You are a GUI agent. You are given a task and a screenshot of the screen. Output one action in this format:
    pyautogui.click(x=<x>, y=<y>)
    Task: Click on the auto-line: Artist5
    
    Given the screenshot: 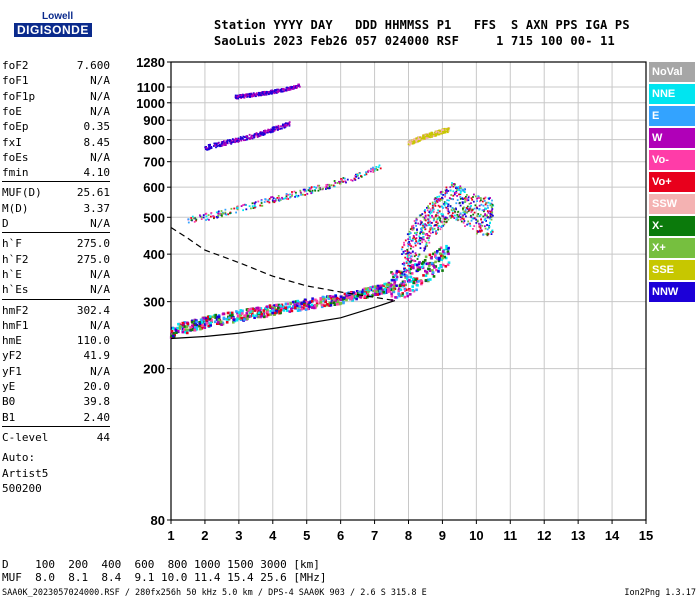 What is the action you would take?
    pyautogui.click(x=25, y=473)
    